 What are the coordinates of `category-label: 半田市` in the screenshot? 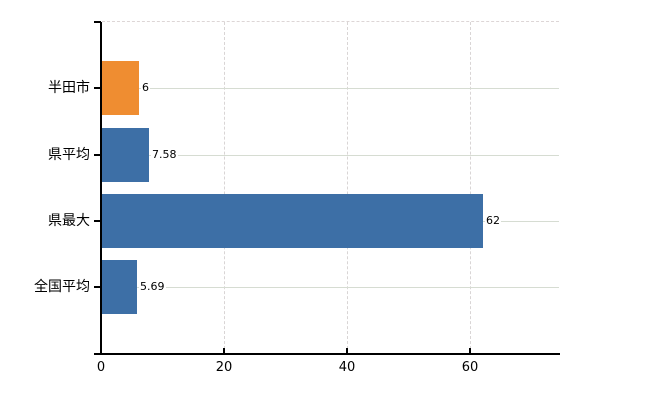 It's located at (69, 88).